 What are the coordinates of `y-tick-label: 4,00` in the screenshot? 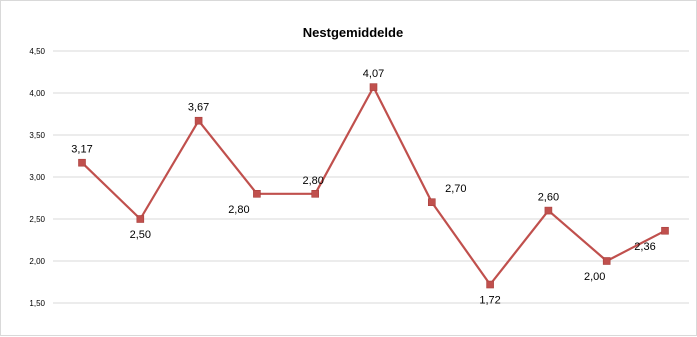 It's located at (37, 93).